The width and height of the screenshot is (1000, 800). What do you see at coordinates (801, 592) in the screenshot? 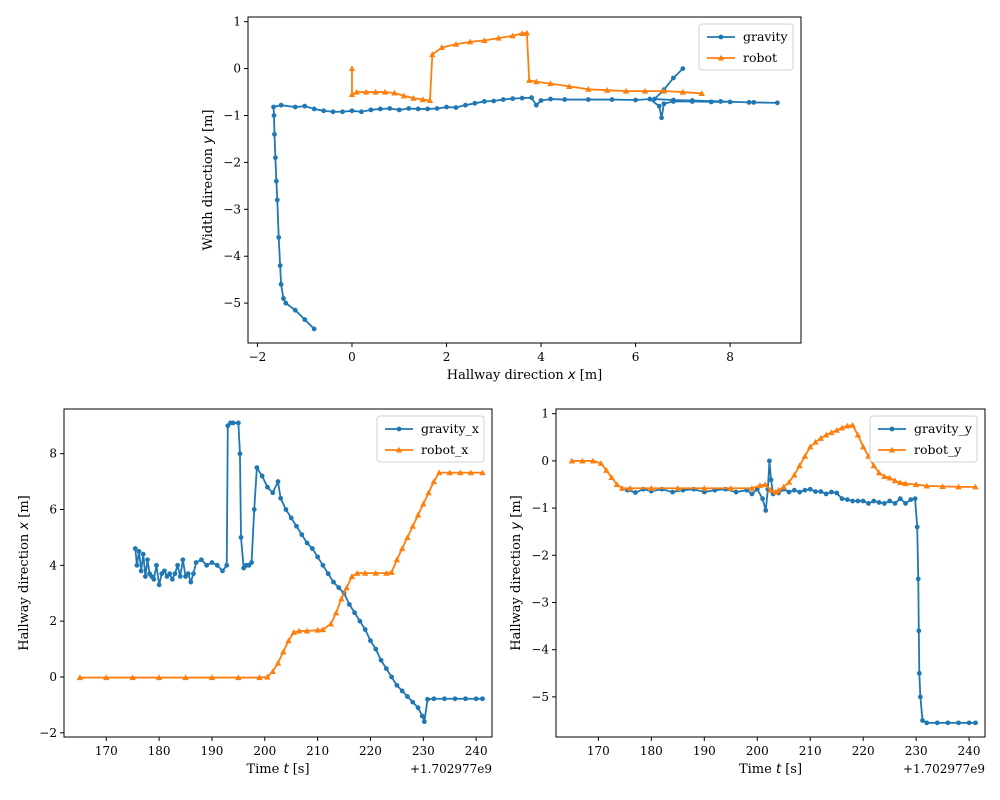
I see `series-gravity_y-line` at bounding box center [801, 592].